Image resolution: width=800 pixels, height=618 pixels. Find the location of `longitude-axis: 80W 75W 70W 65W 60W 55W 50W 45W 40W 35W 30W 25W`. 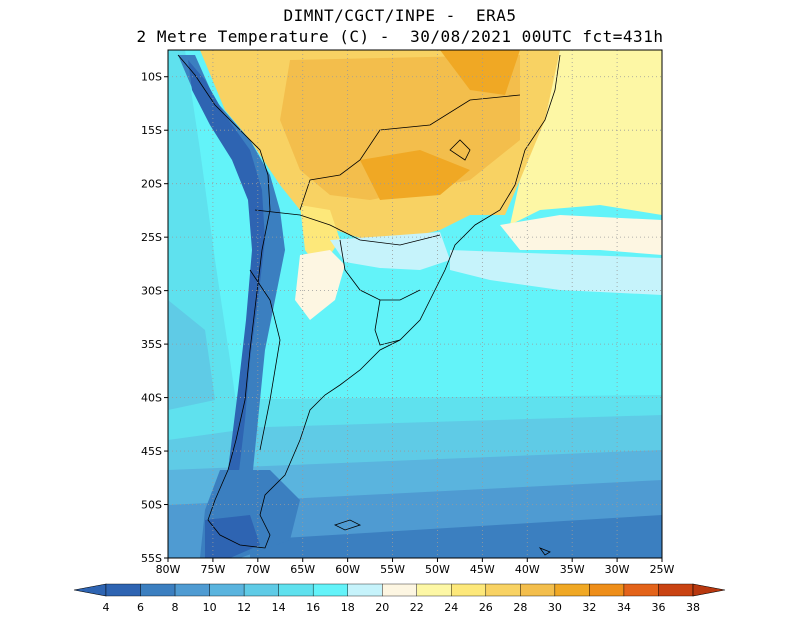

longitude-axis: 80W 75W 70W 65W 60W 55W 50W 45W 40W 35W 30W 25W is located at coordinates (415, 567).